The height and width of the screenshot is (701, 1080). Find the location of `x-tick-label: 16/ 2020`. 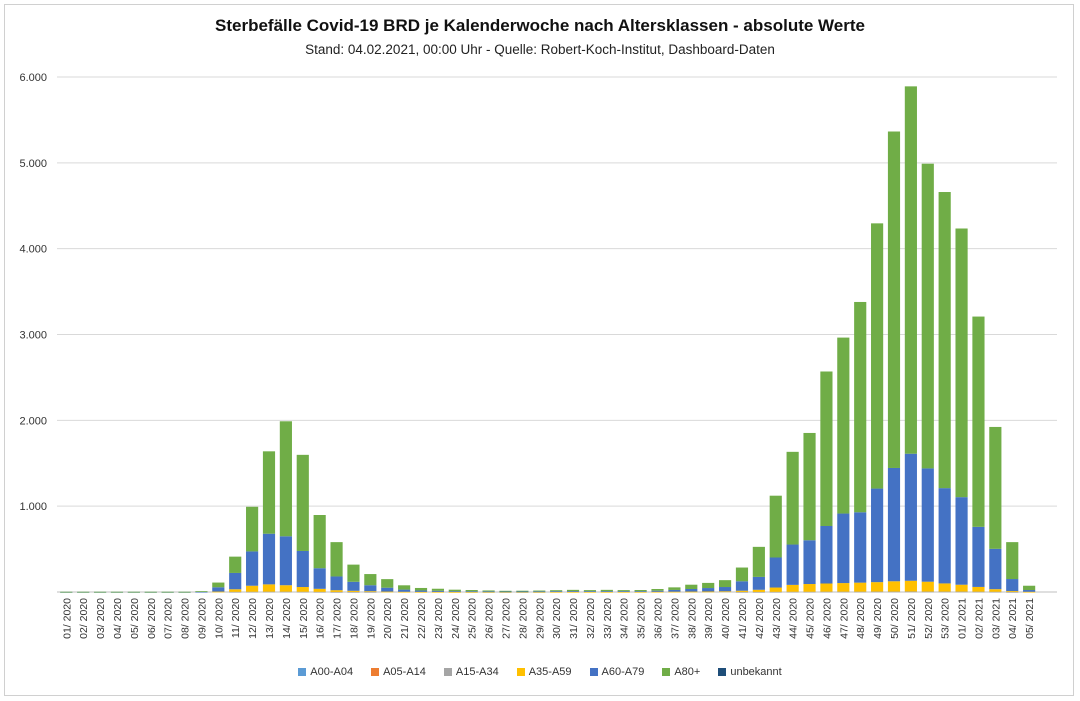

x-tick-label: 16/ 2020 is located at coordinates (321, 618).